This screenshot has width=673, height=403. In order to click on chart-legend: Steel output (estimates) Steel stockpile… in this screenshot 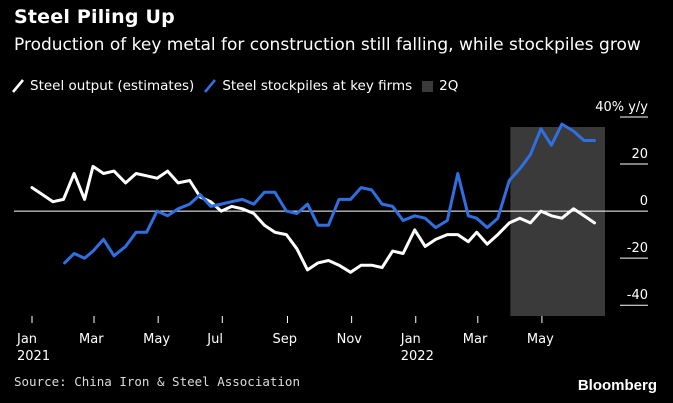, I will do `click(240, 86)`.